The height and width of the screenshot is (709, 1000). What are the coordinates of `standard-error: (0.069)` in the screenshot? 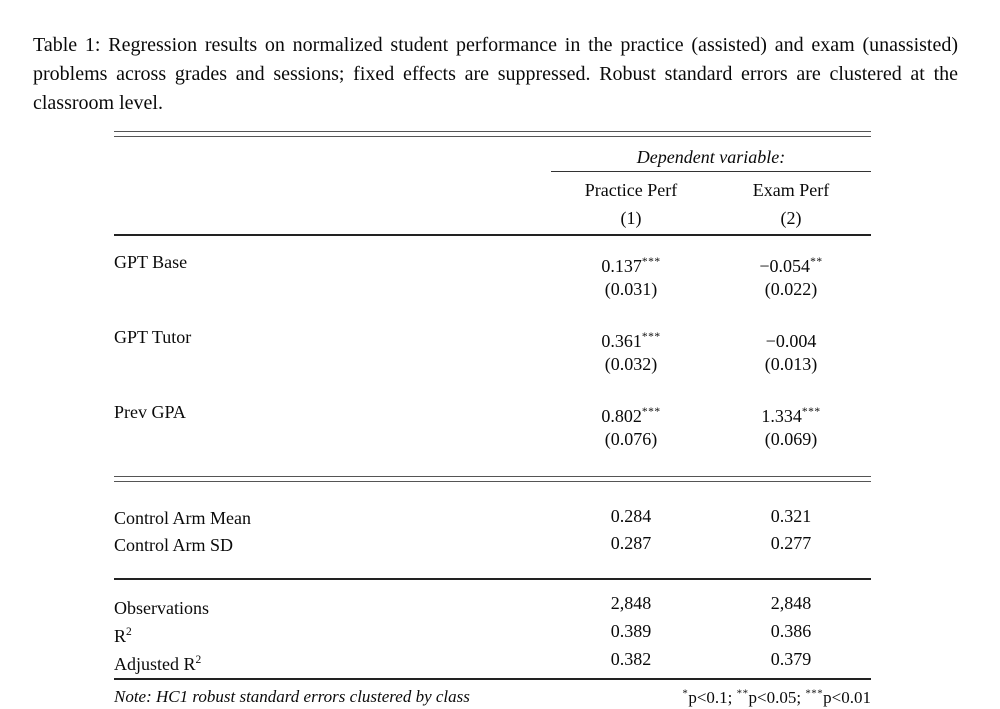 It's located at (791, 439).